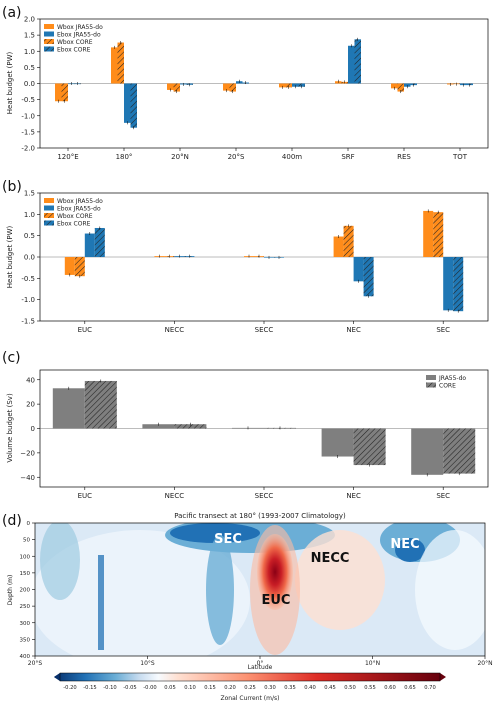 The height and width of the screenshot is (705, 500). Describe the element at coordinates (60, 561) in the screenshot. I see `heatmap-contour` at that location.